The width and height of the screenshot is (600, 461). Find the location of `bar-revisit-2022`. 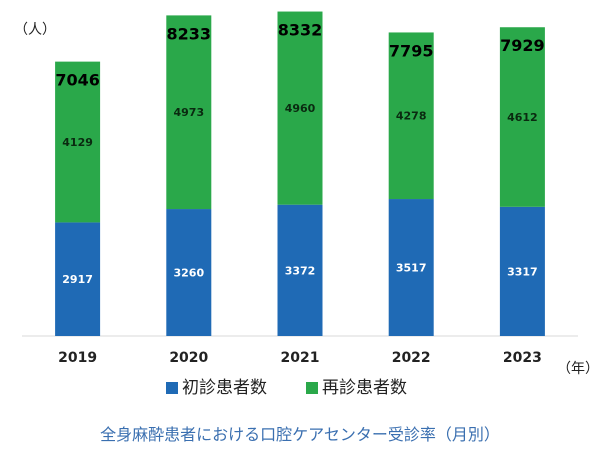

bar-revisit-2022 is located at coordinates (411, 116).